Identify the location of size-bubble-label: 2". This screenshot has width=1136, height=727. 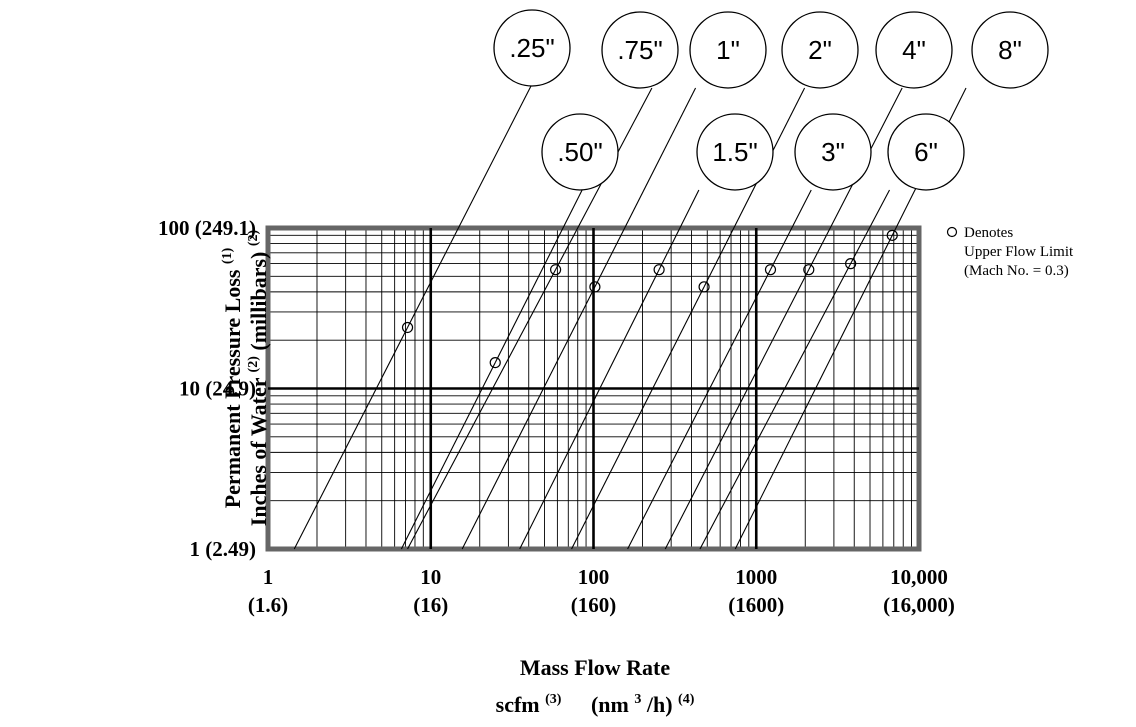
(820, 50).